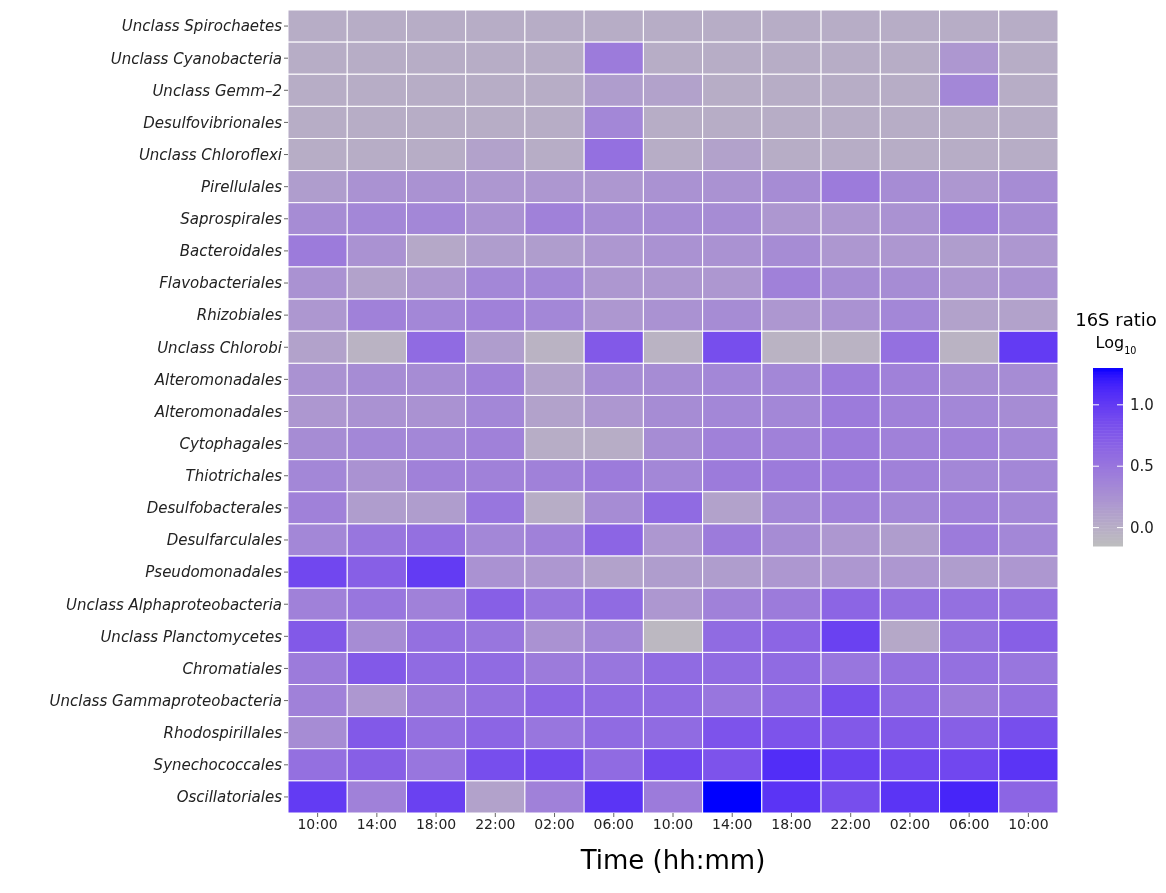 This screenshot has width=1166, height=893. Describe the element at coordinates (672, 860) in the screenshot. I see `x-axis-title: Time (hh:mm)` at that location.